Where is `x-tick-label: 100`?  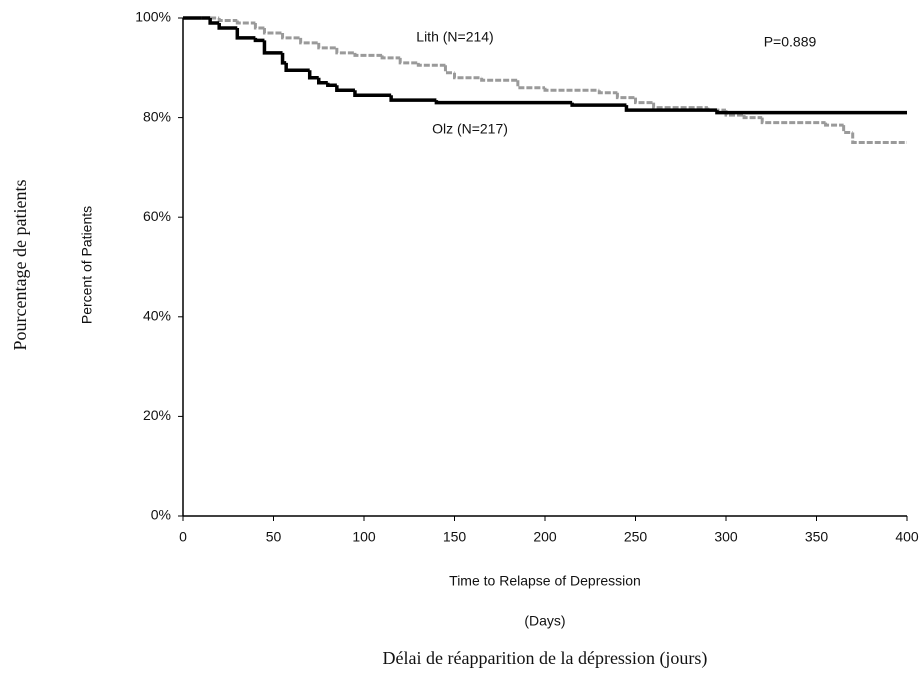
x-tick-label: 100 is located at coordinates (364, 537).